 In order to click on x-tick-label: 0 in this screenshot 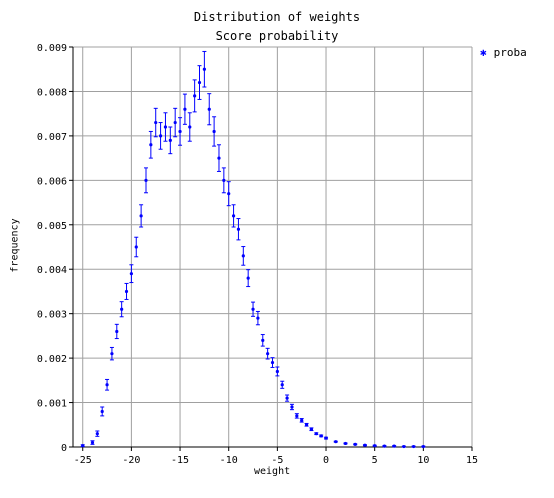, I will do `click(326, 460)`.